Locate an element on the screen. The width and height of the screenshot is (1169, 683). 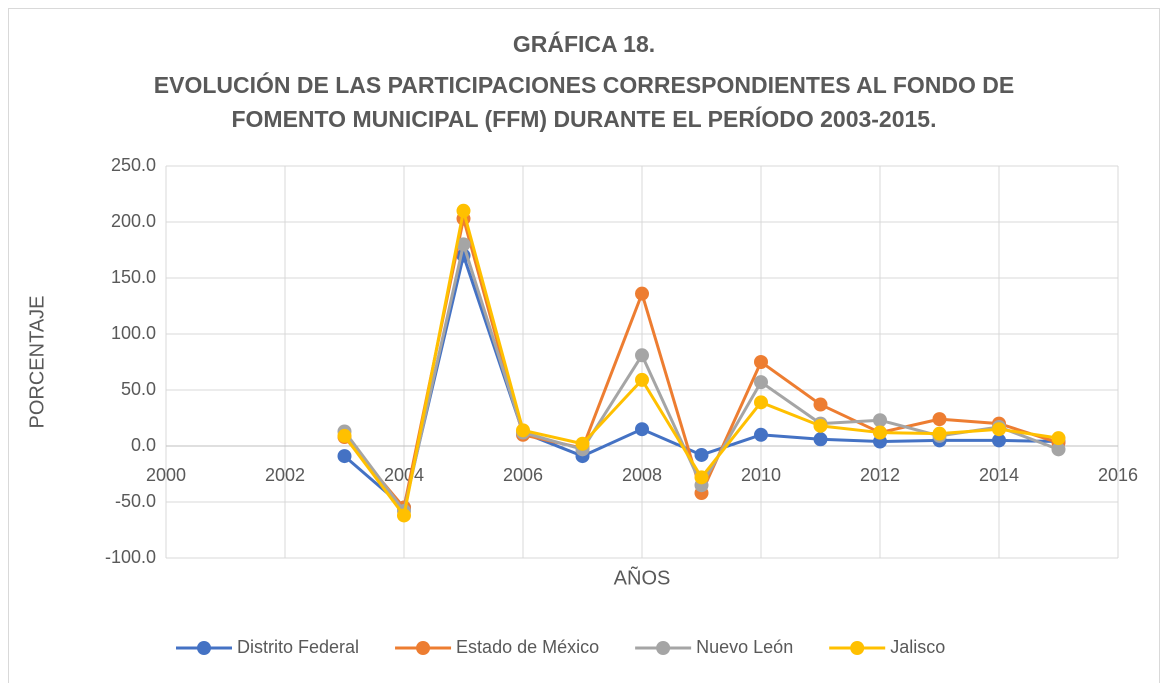
legend-label: Distrito Federal is located at coordinates (298, 647).